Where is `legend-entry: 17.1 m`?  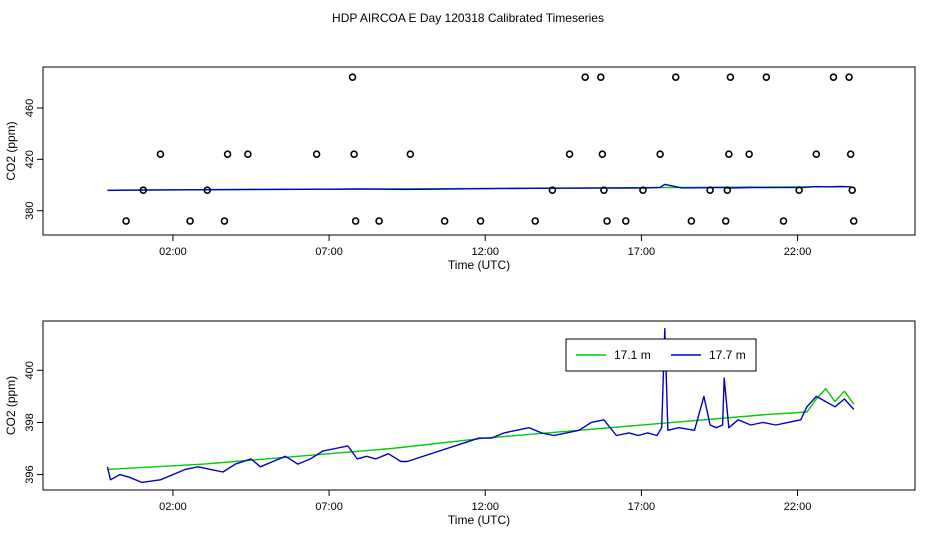
legend-entry: 17.1 m is located at coordinates (632, 355).